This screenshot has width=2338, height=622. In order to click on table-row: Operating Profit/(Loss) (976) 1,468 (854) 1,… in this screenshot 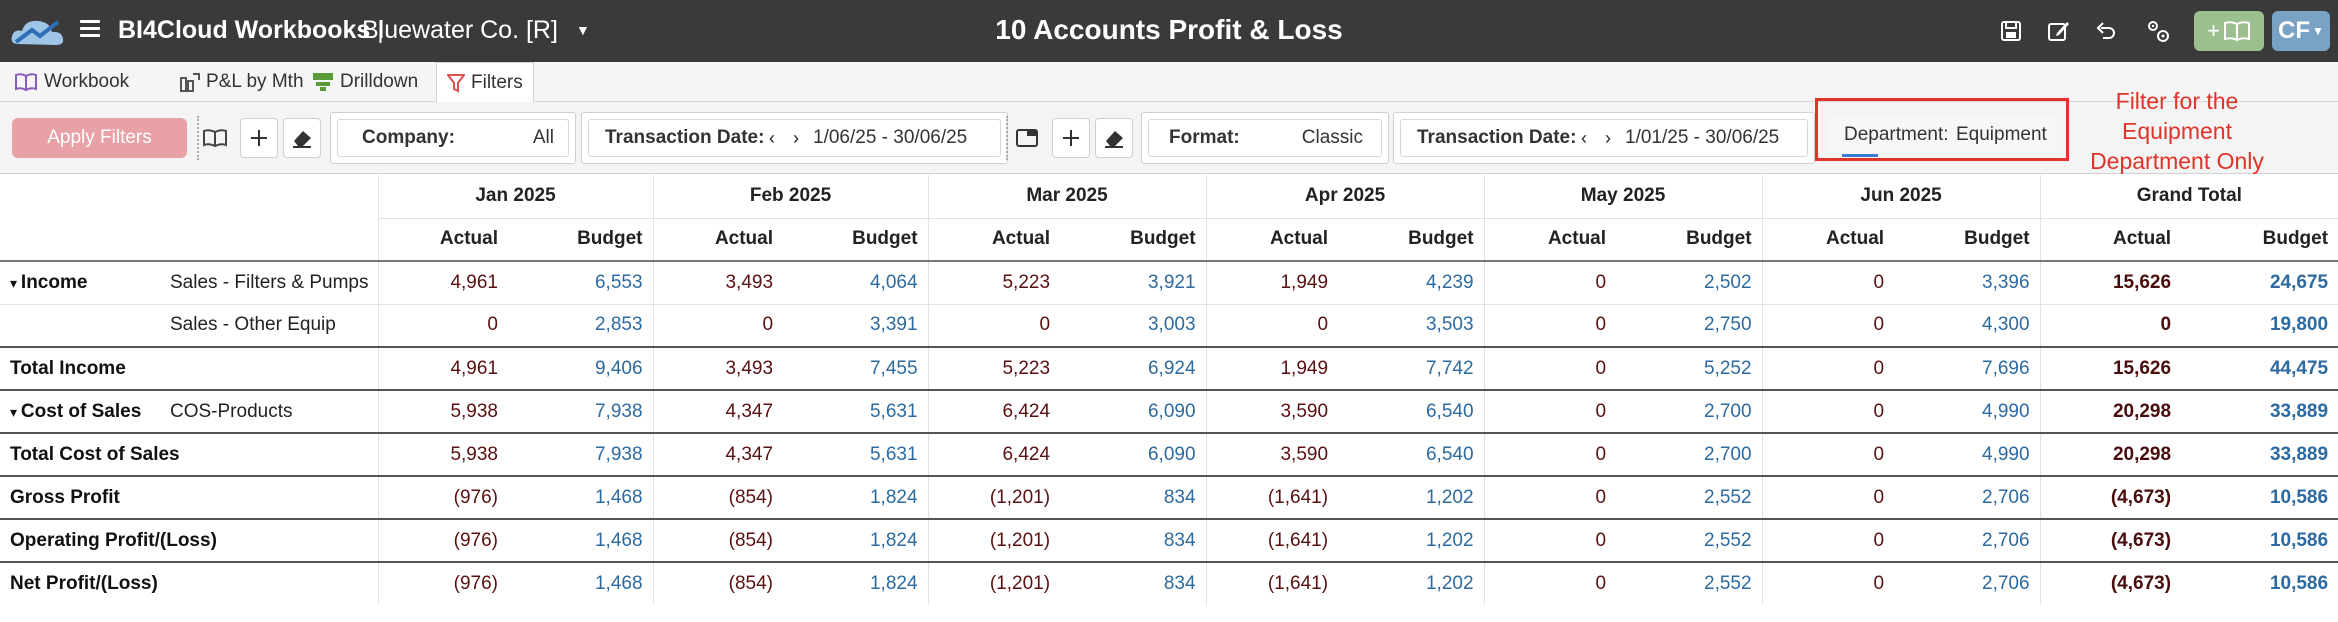, I will do `click(1169, 540)`.